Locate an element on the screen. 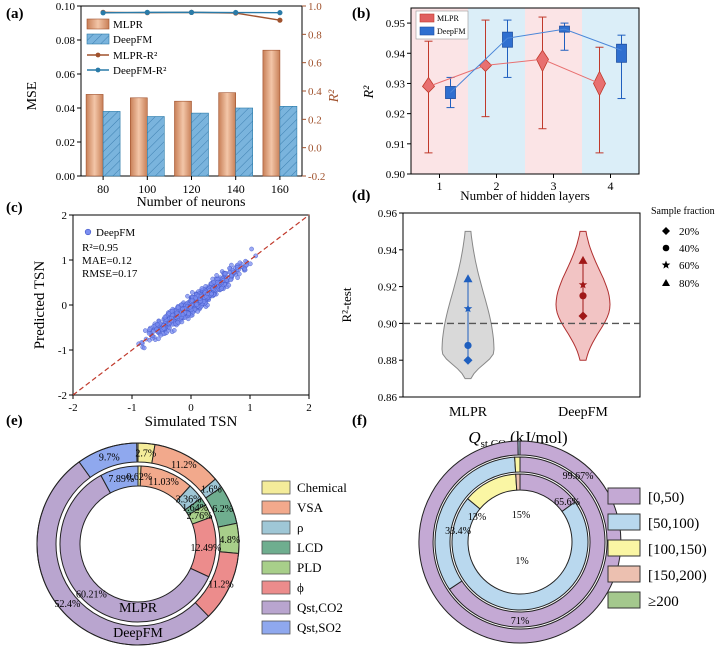 This screenshot has height=652, width=725. ytick-d-0.86: 0.86 is located at coordinates (388, 398).